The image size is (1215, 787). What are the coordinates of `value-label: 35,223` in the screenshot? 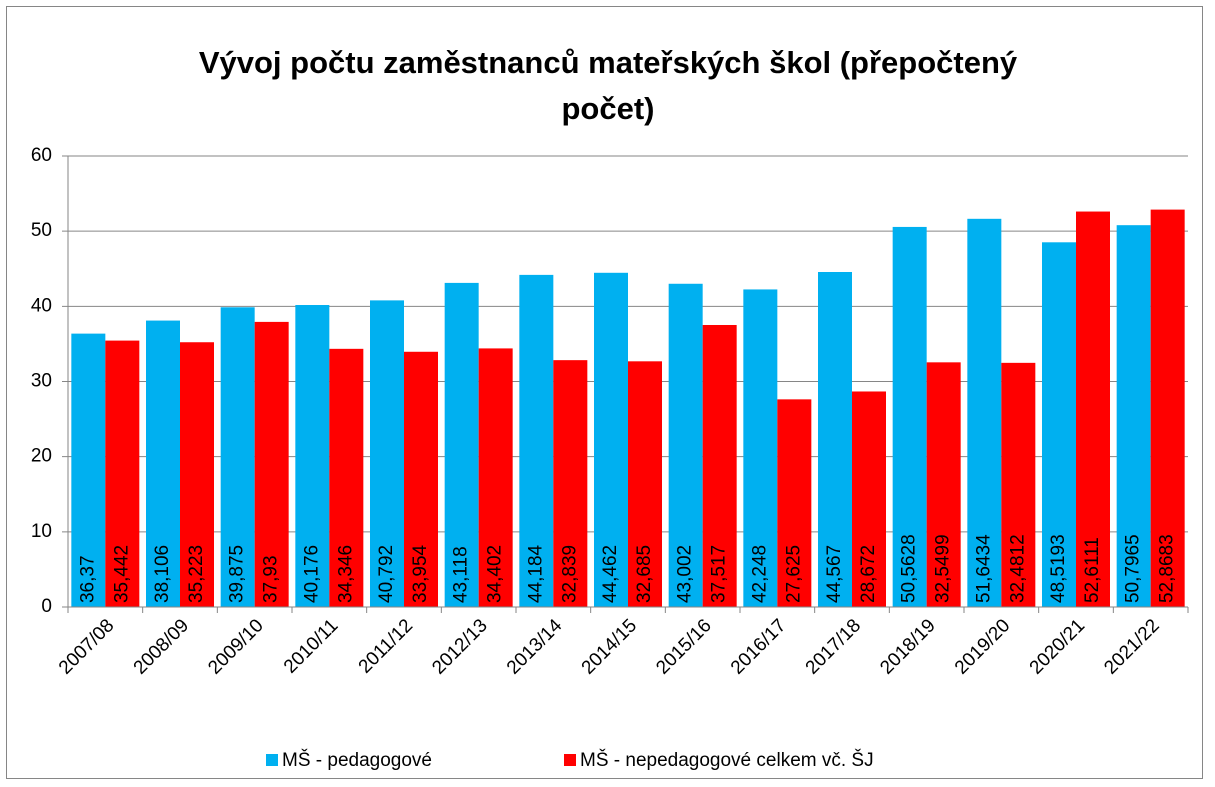 It's located at (196, 574).